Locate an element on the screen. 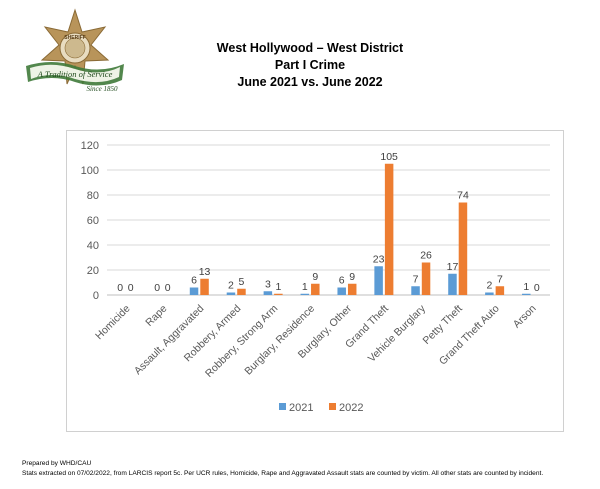 The width and height of the screenshot is (600, 489). data-label-2022: 13 is located at coordinates (205, 272).